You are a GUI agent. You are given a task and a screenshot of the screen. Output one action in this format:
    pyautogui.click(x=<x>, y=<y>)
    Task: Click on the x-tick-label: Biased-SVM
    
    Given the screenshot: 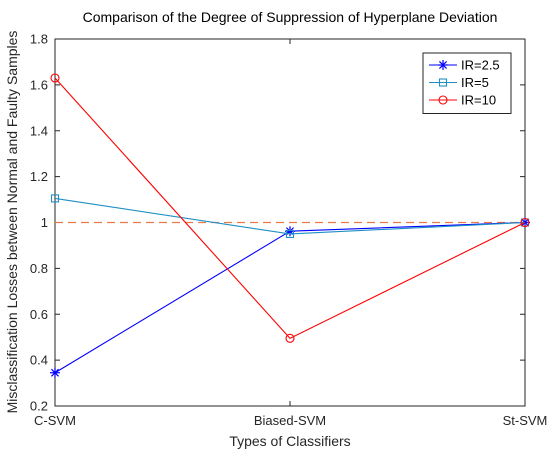 What is the action you would take?
    pyautogui.click(x=290, y=420)
    